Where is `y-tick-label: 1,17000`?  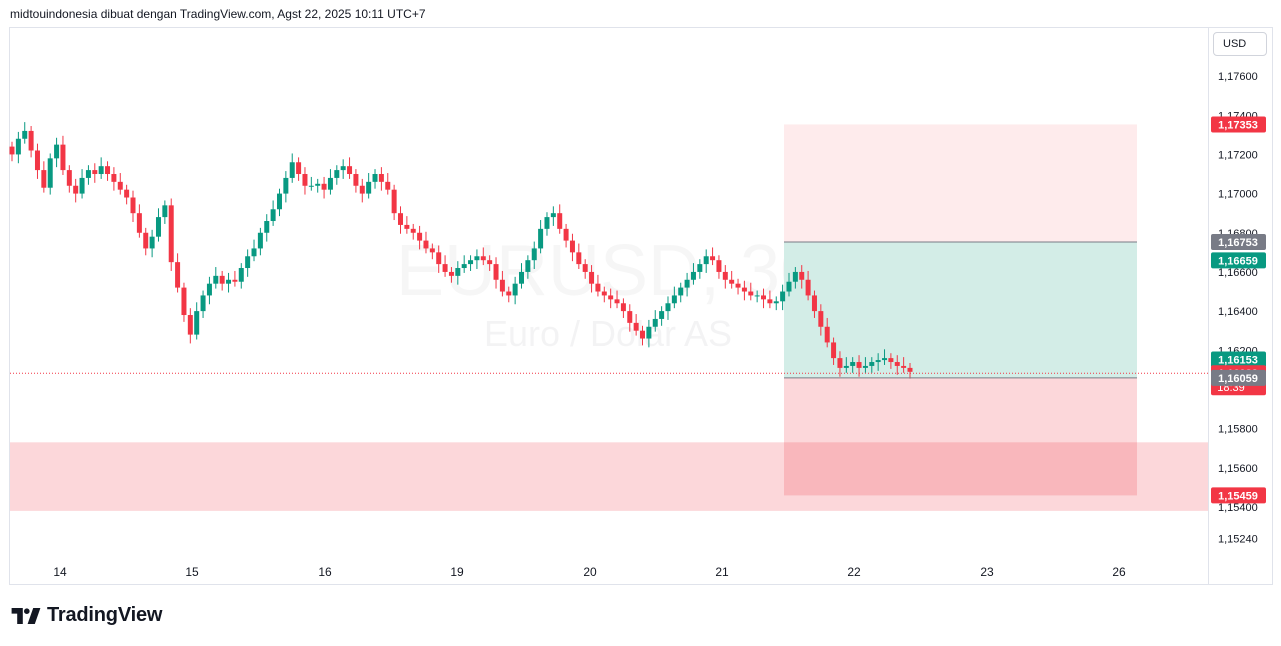 y-tick-label: 1,17000 is located at coordinates (1238, 195).